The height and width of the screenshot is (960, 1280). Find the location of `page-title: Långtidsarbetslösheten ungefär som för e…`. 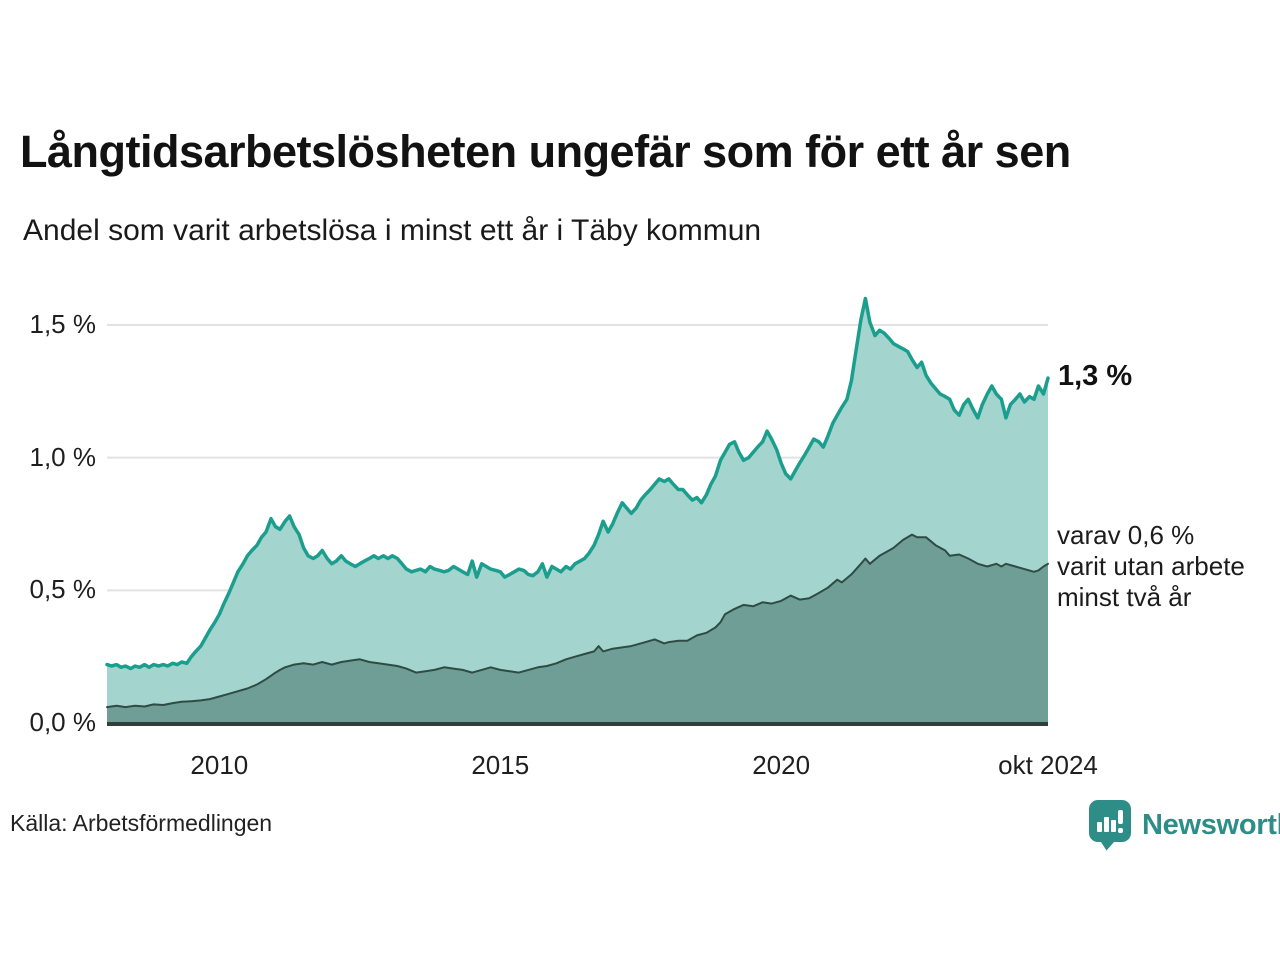

page-title: Långtidsarbetslösheten ungefär som för e… is located at coordinates (545, 151).